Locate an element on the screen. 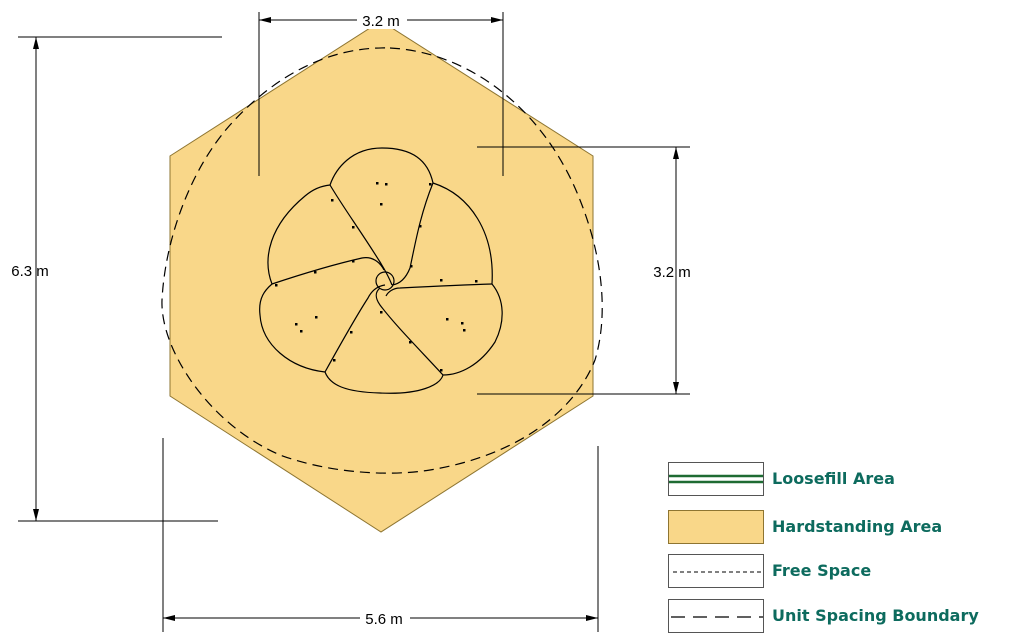  play-unit-outline is located at coordinates (381, 270).